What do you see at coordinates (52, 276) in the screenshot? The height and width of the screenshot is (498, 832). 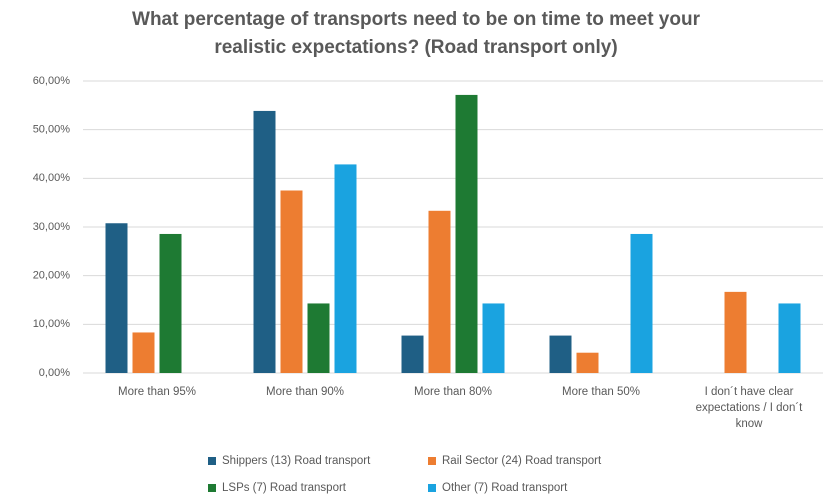 I see `y-tick-label: 20,00%` at bounding box center [52, 276].